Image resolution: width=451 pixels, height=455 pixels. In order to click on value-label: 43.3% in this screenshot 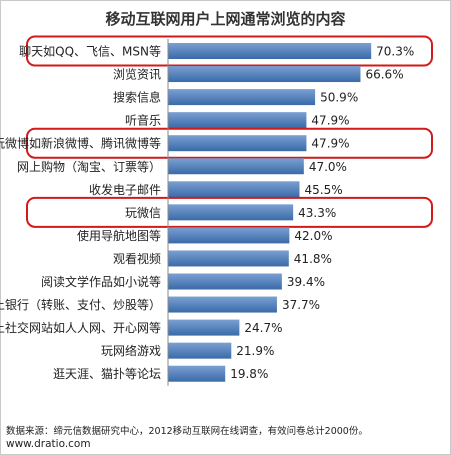, I will do `click(317, 213)`.